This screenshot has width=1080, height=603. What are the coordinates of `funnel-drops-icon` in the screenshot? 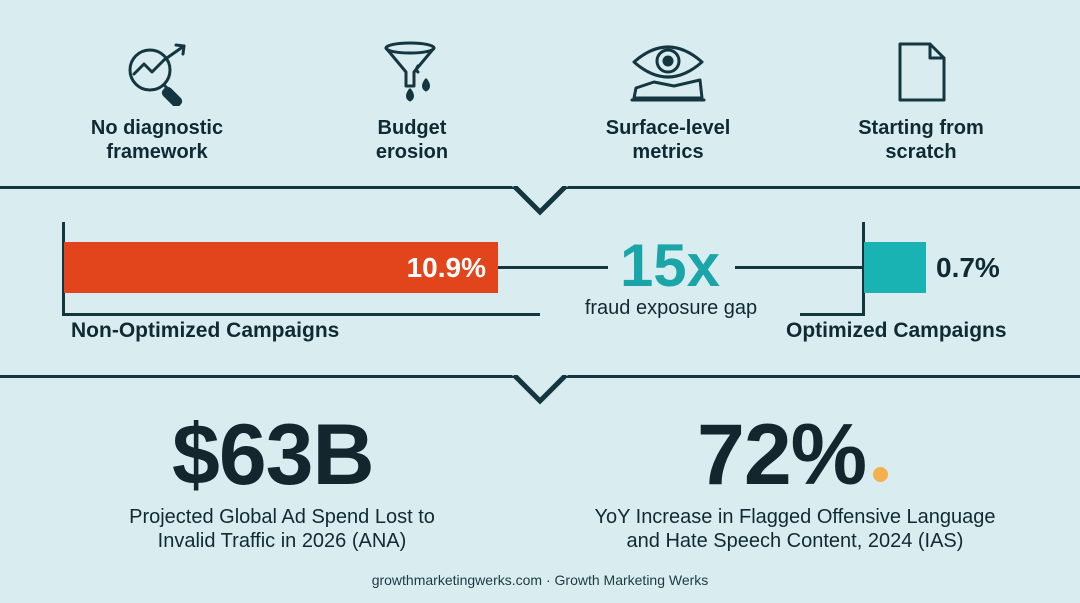 It's located at (412, 73).